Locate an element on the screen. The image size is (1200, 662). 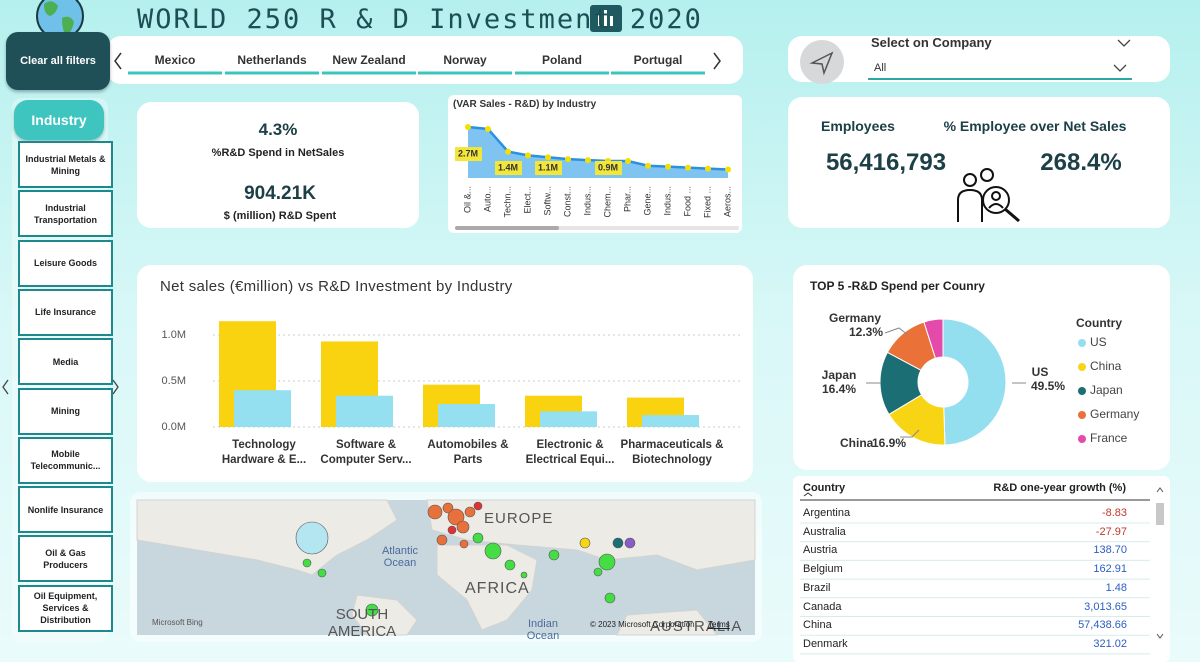
table-cell: Australia is located at coordinates (824, 531).